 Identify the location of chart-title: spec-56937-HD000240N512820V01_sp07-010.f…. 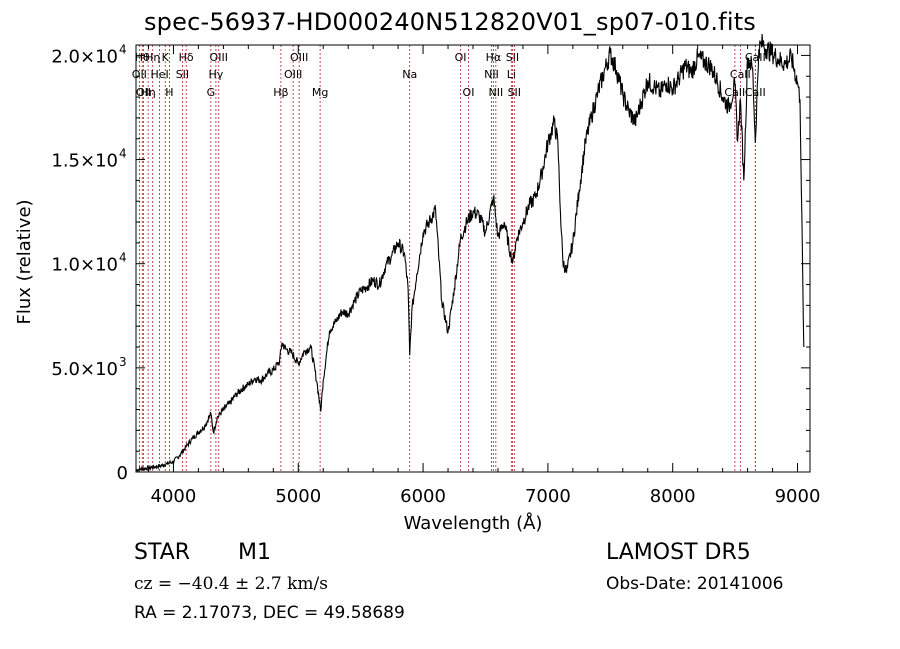
(450, 22).